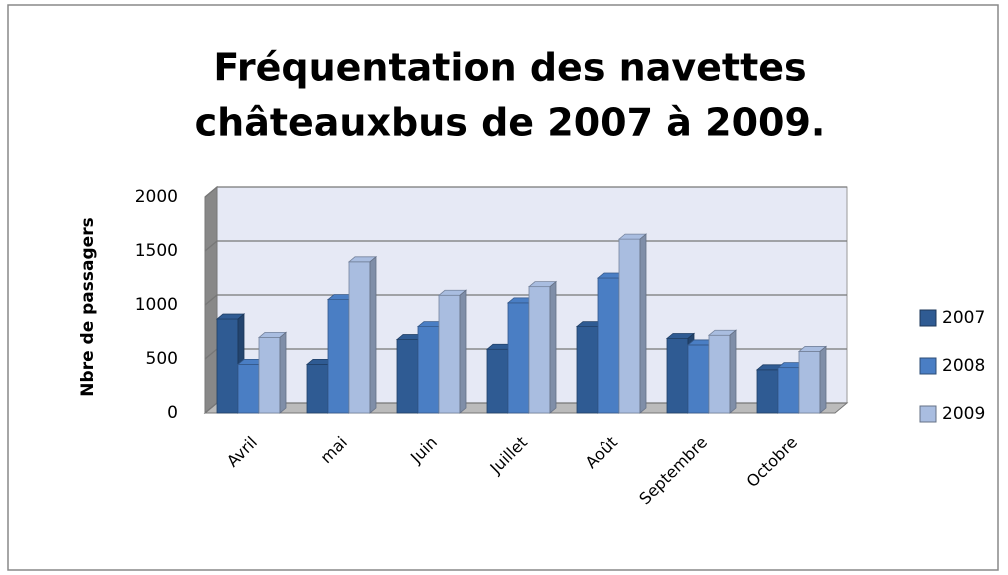 This screenshot has height=575, width=1008. I want to click on y-tick-label: 0, so click(172, 413).